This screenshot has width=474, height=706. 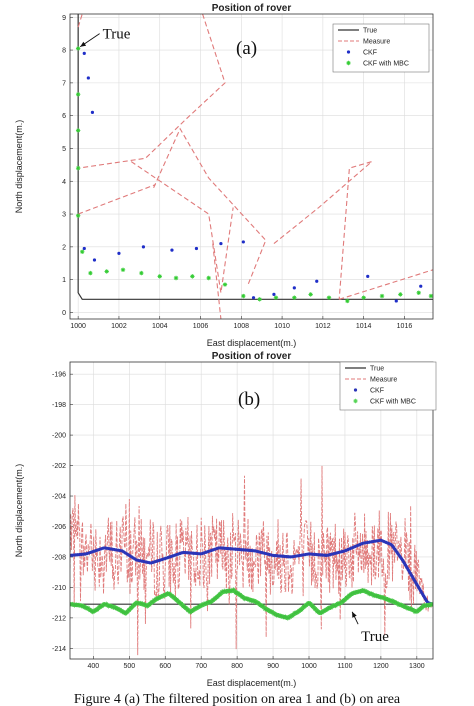 What do you see at coordinates (252, 8) in the screenshot?
I see `chart-title: Position of rover` at bounding box center [252, 8].